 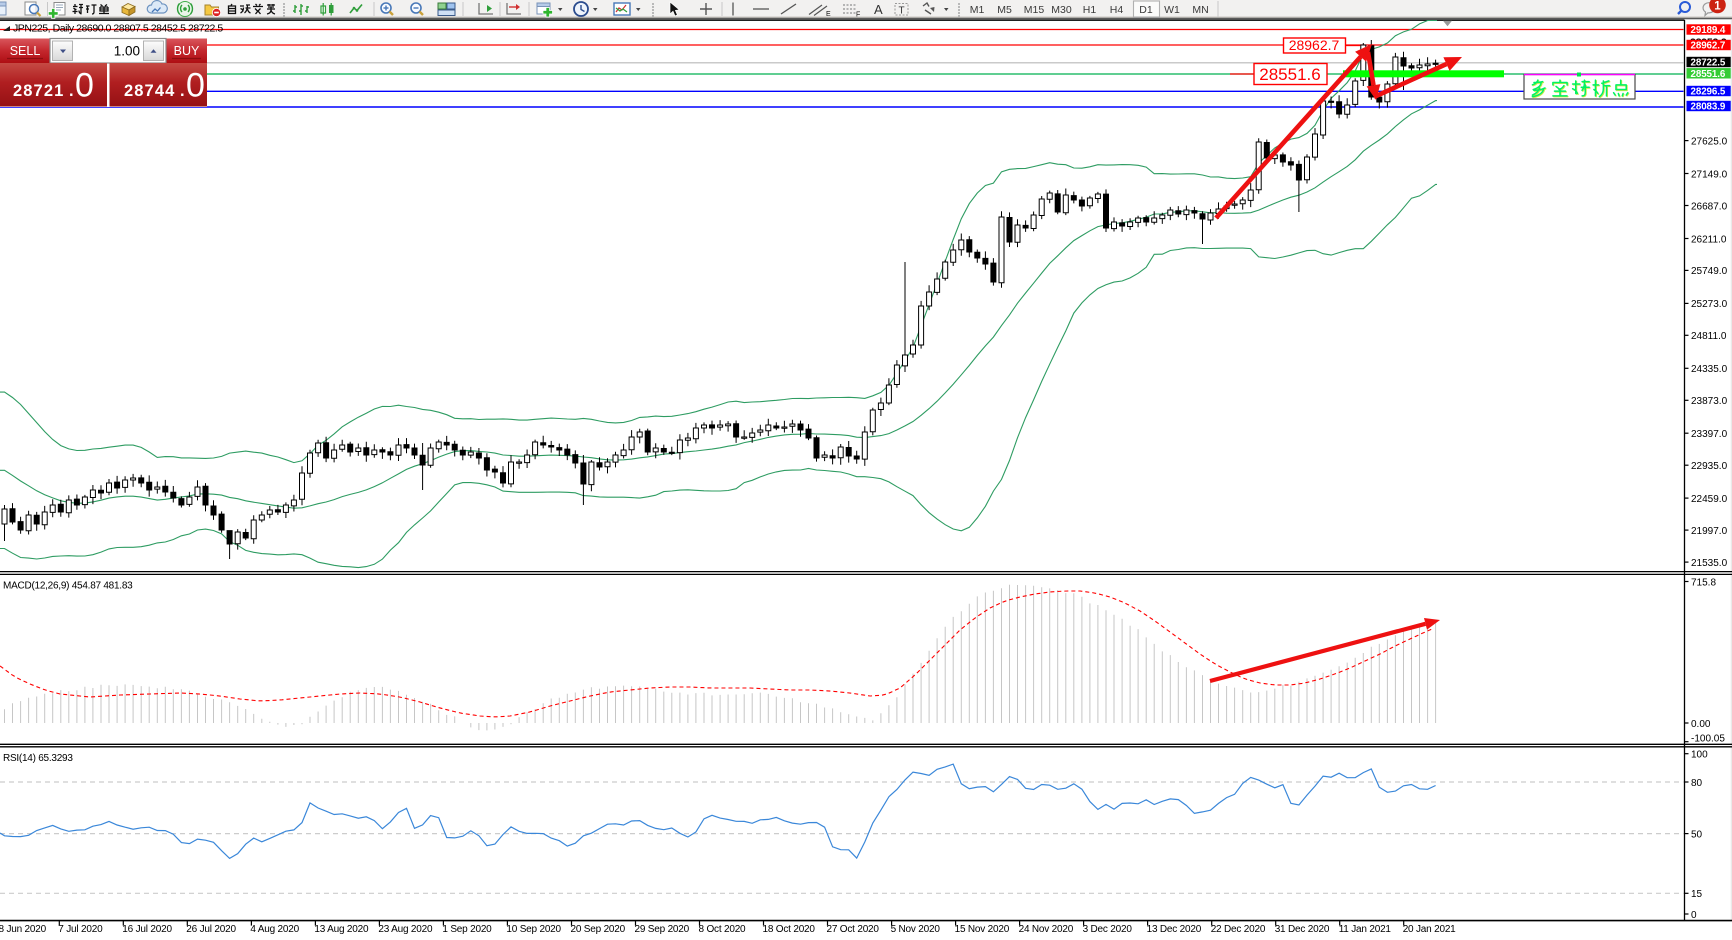 What do you see at coordinates (1697, 834) in the screenshot?
I see `svg-text: 50` at bounding box center [1697, 834].